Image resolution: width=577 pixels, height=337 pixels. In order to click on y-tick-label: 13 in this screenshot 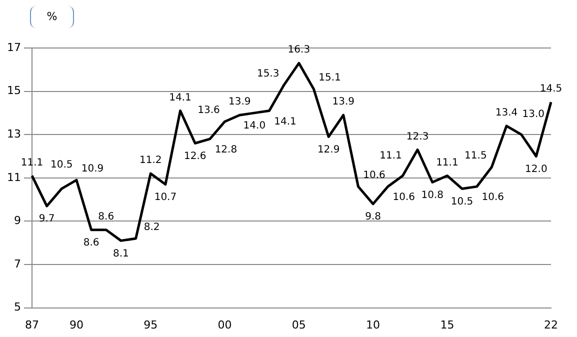, I will do `click(13, 133)`.